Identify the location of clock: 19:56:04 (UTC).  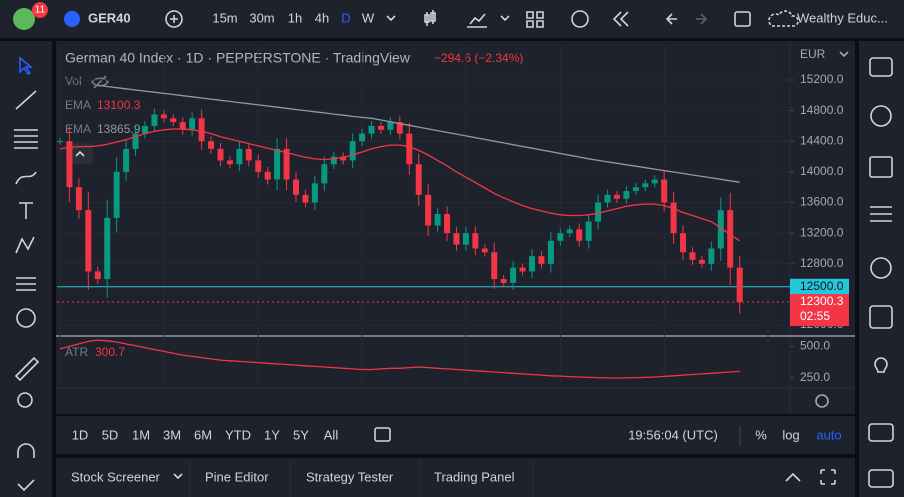
(673, 434).